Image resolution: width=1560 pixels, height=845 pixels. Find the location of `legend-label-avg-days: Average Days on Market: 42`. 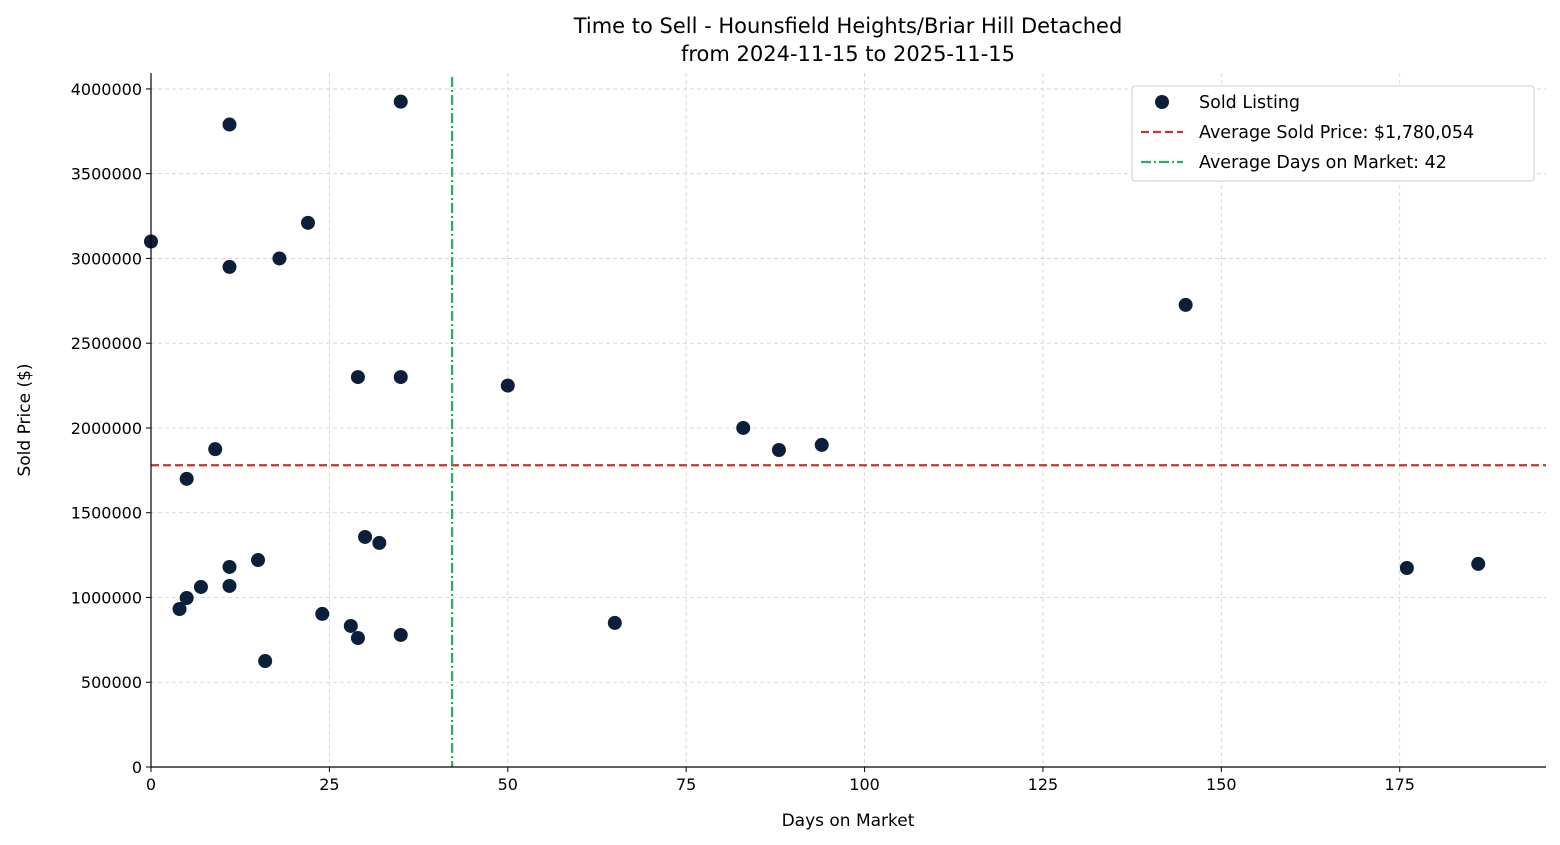

legend-label-avg-days: Average Days on Market: 42 is located at coordinates (1323, 163).